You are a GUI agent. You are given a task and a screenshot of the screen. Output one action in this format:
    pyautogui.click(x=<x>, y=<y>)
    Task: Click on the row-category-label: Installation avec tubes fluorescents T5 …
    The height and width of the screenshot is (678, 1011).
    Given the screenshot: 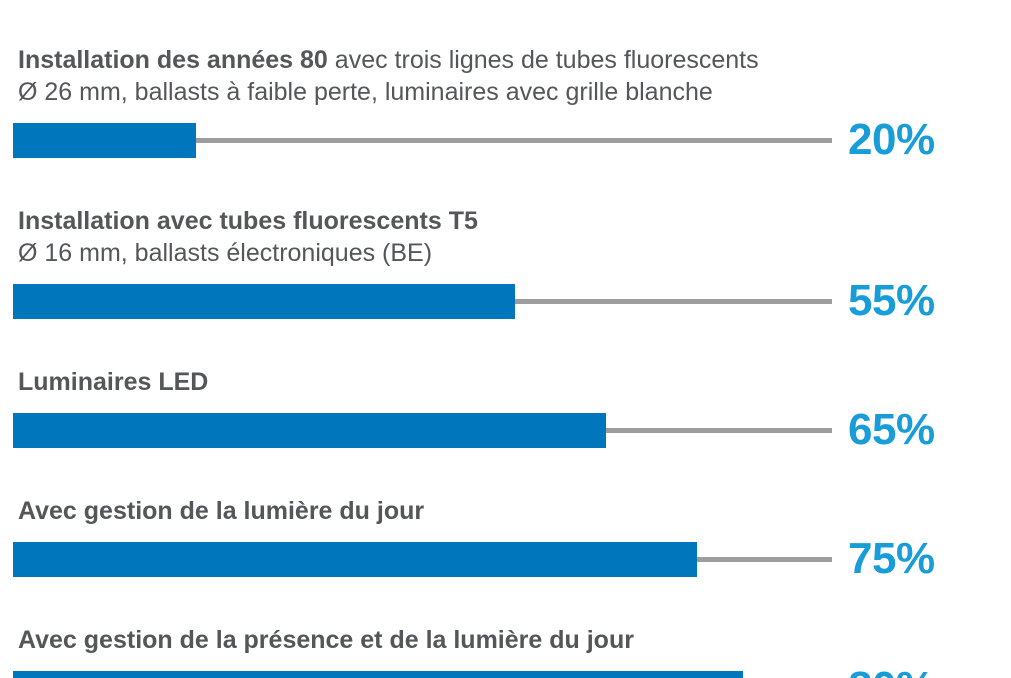 What is the action you would take?
    pyautogui.click(x=512, y=237)
    